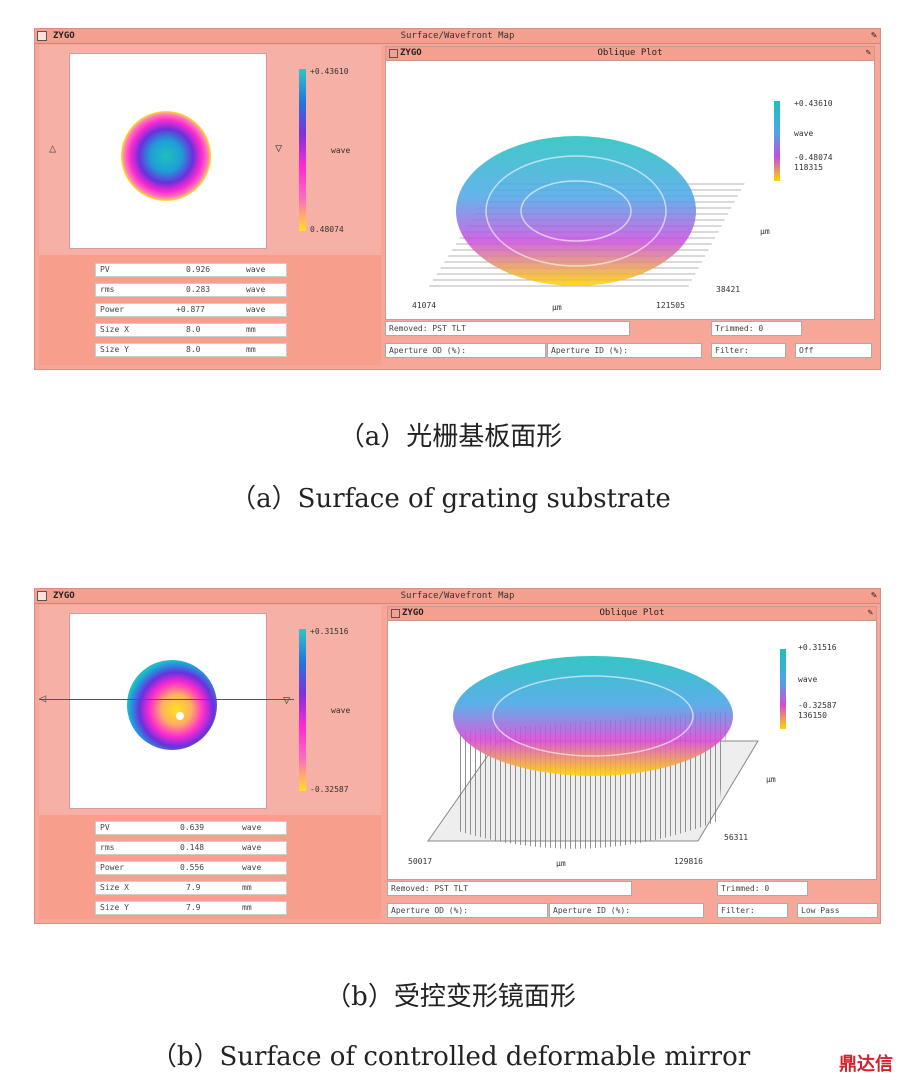 The width and height of the screenshot is (901, 1080). I want to click on z-size: 136150, so click(812, 715).